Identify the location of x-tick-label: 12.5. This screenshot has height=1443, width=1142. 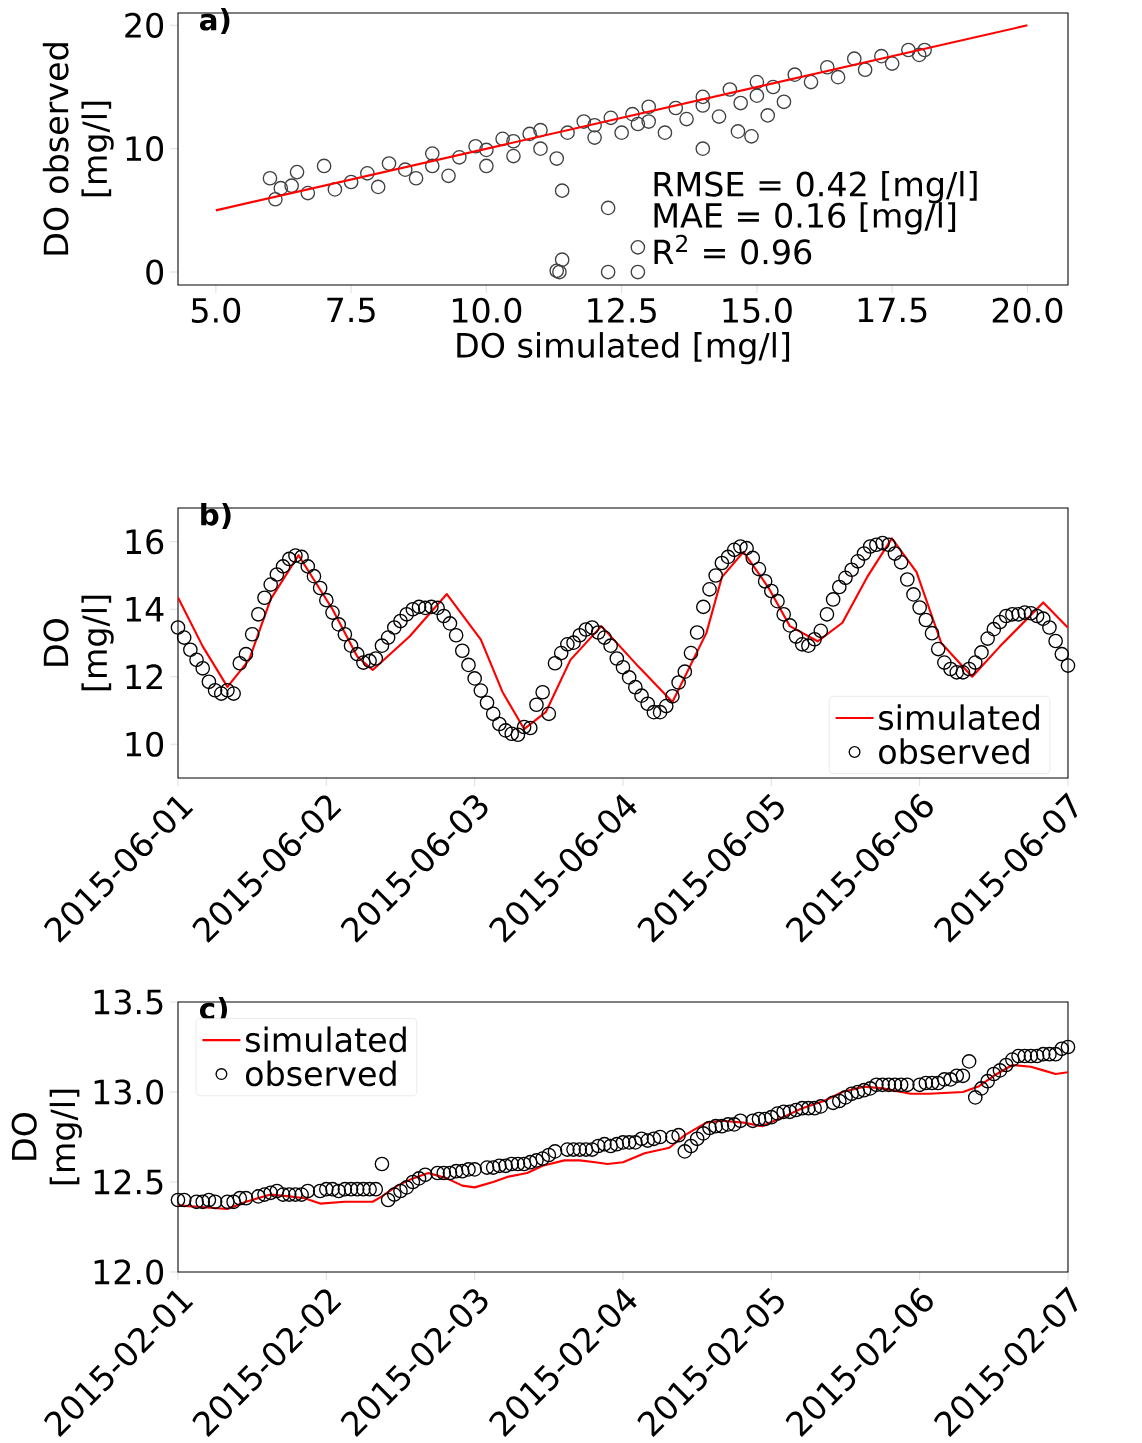
(622, 310).